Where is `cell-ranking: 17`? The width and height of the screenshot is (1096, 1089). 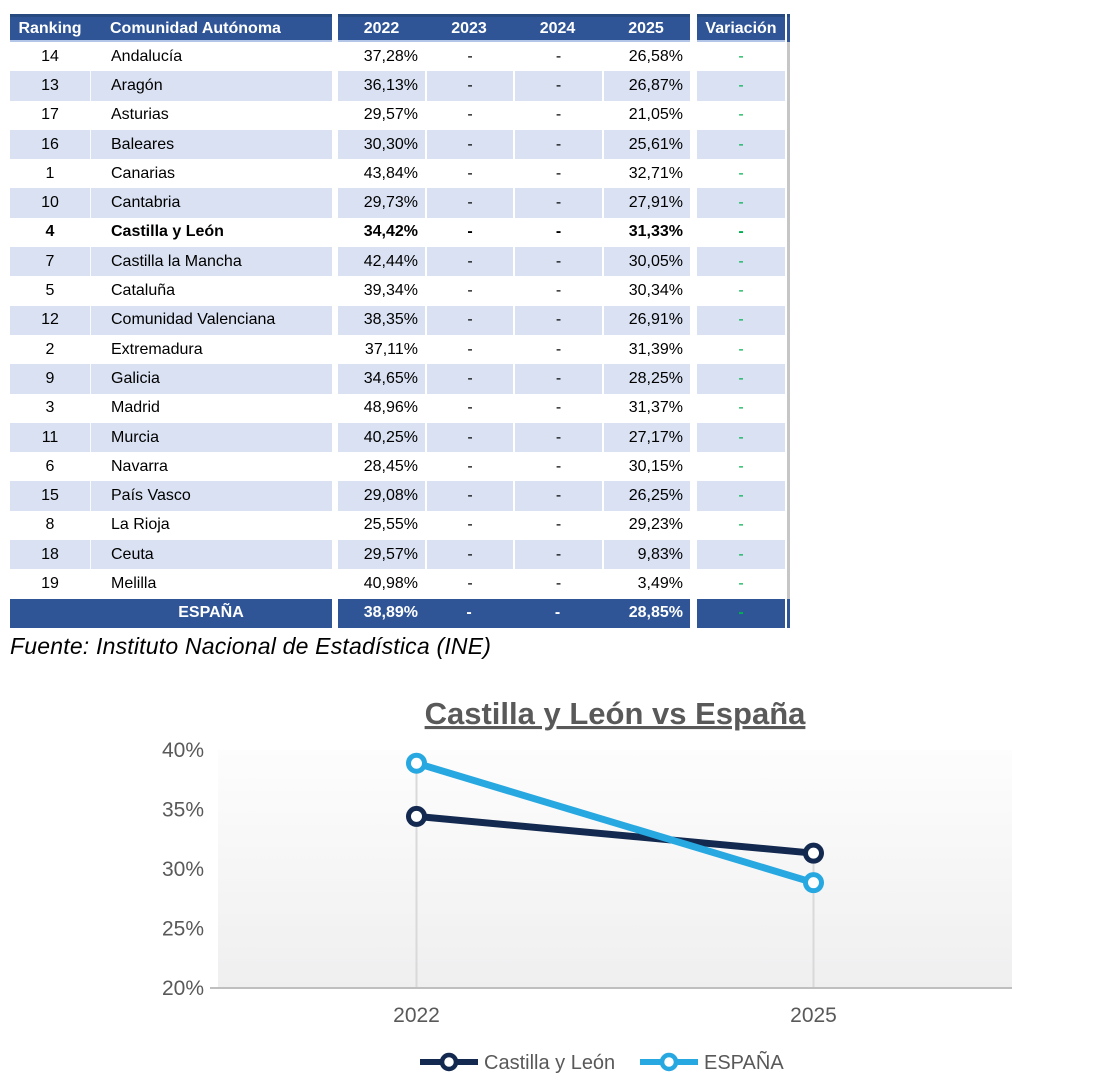
cell-ranking: 17 is located at coordinates (50, 115).